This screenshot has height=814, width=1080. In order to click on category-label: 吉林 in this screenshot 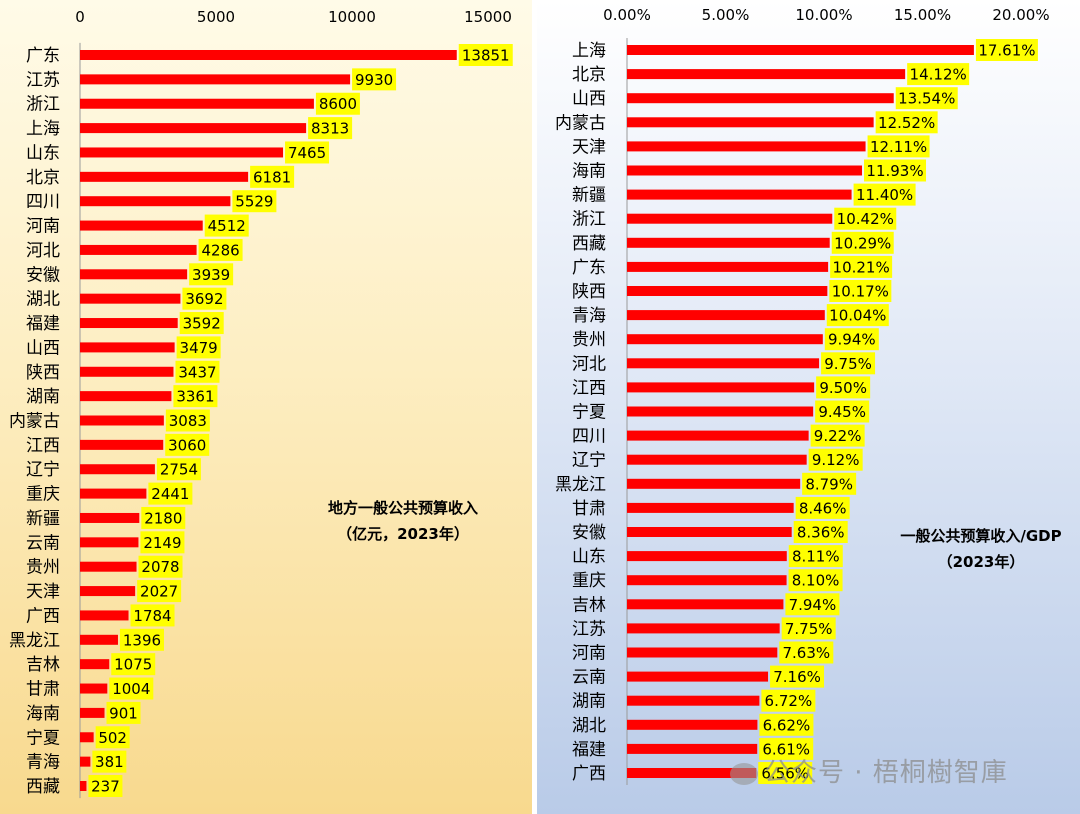, I will do `click(43, 665)`.